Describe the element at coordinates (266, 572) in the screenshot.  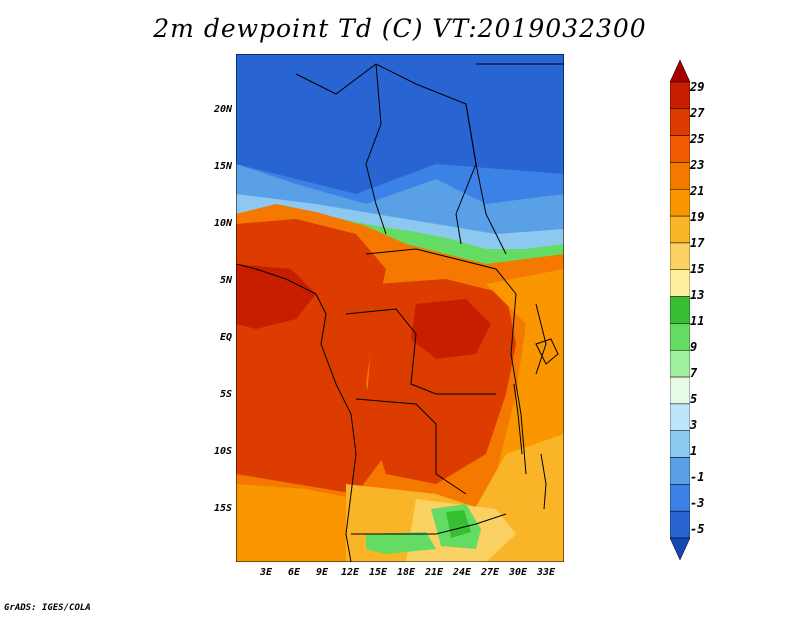
I see `x-tick-label: 3E` at that location.